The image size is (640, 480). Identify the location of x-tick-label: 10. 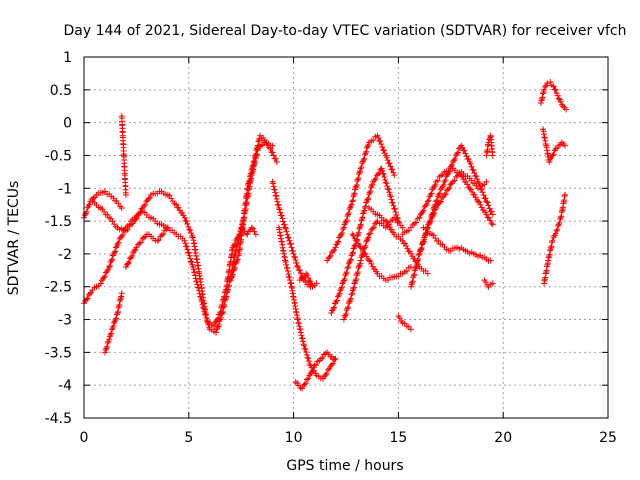
(294, 438).